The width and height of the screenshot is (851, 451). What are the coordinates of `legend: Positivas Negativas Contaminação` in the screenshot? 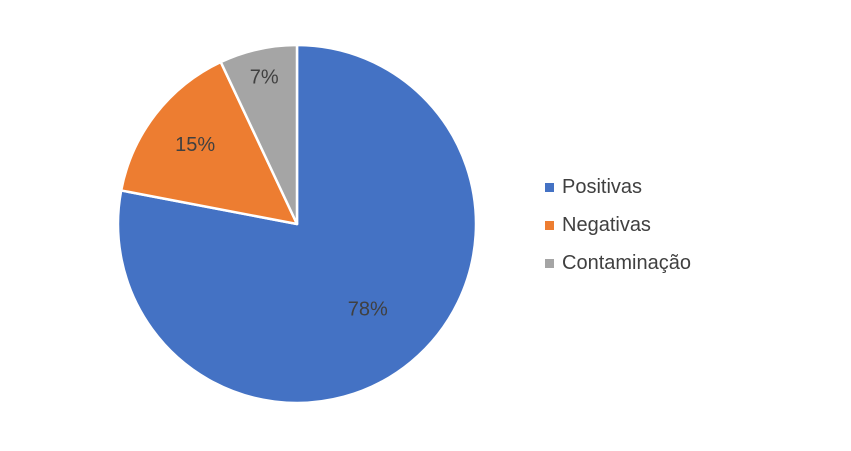 It's located at (618, 225).